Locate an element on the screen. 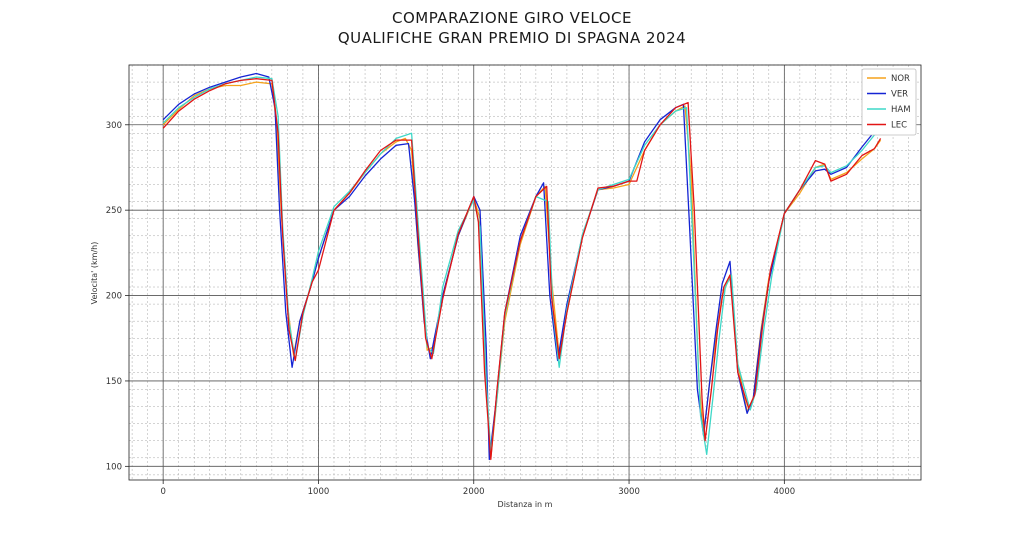  chart-subtitle: QUALIFICHE GRAN PREMIO DI SPAGNA 2024 is located at coordinates (512, 38).